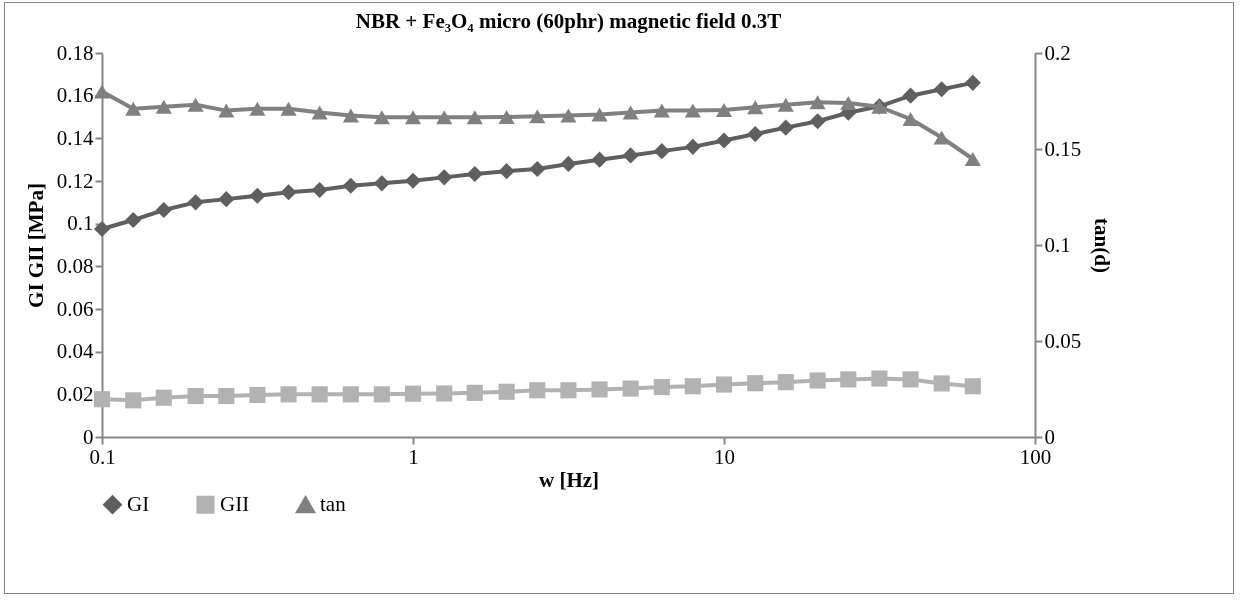  I want to click on legend-label: GI, so click(138, 503).